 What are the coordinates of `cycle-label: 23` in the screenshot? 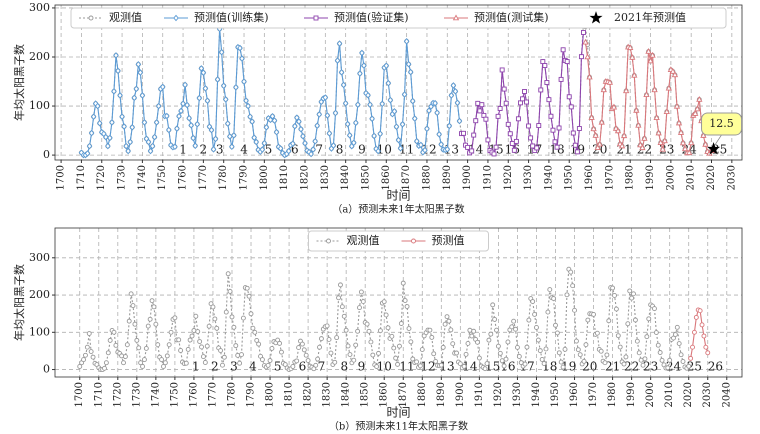 It's located at (666, 150).